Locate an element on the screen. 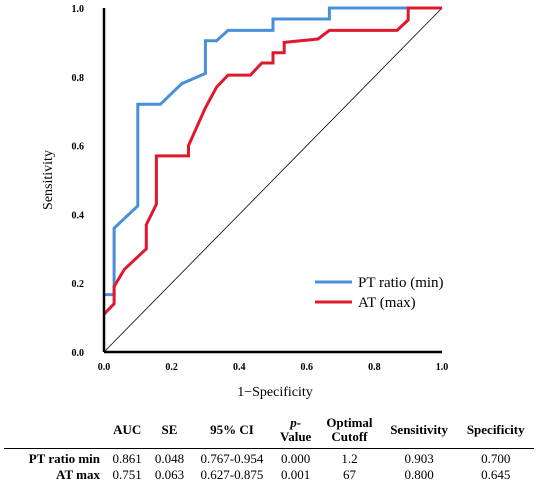 Image resolution: width=536 pixels, height=484 pixels. cell-ci: 0.627-0.875 is located at coordinates (232, 474).